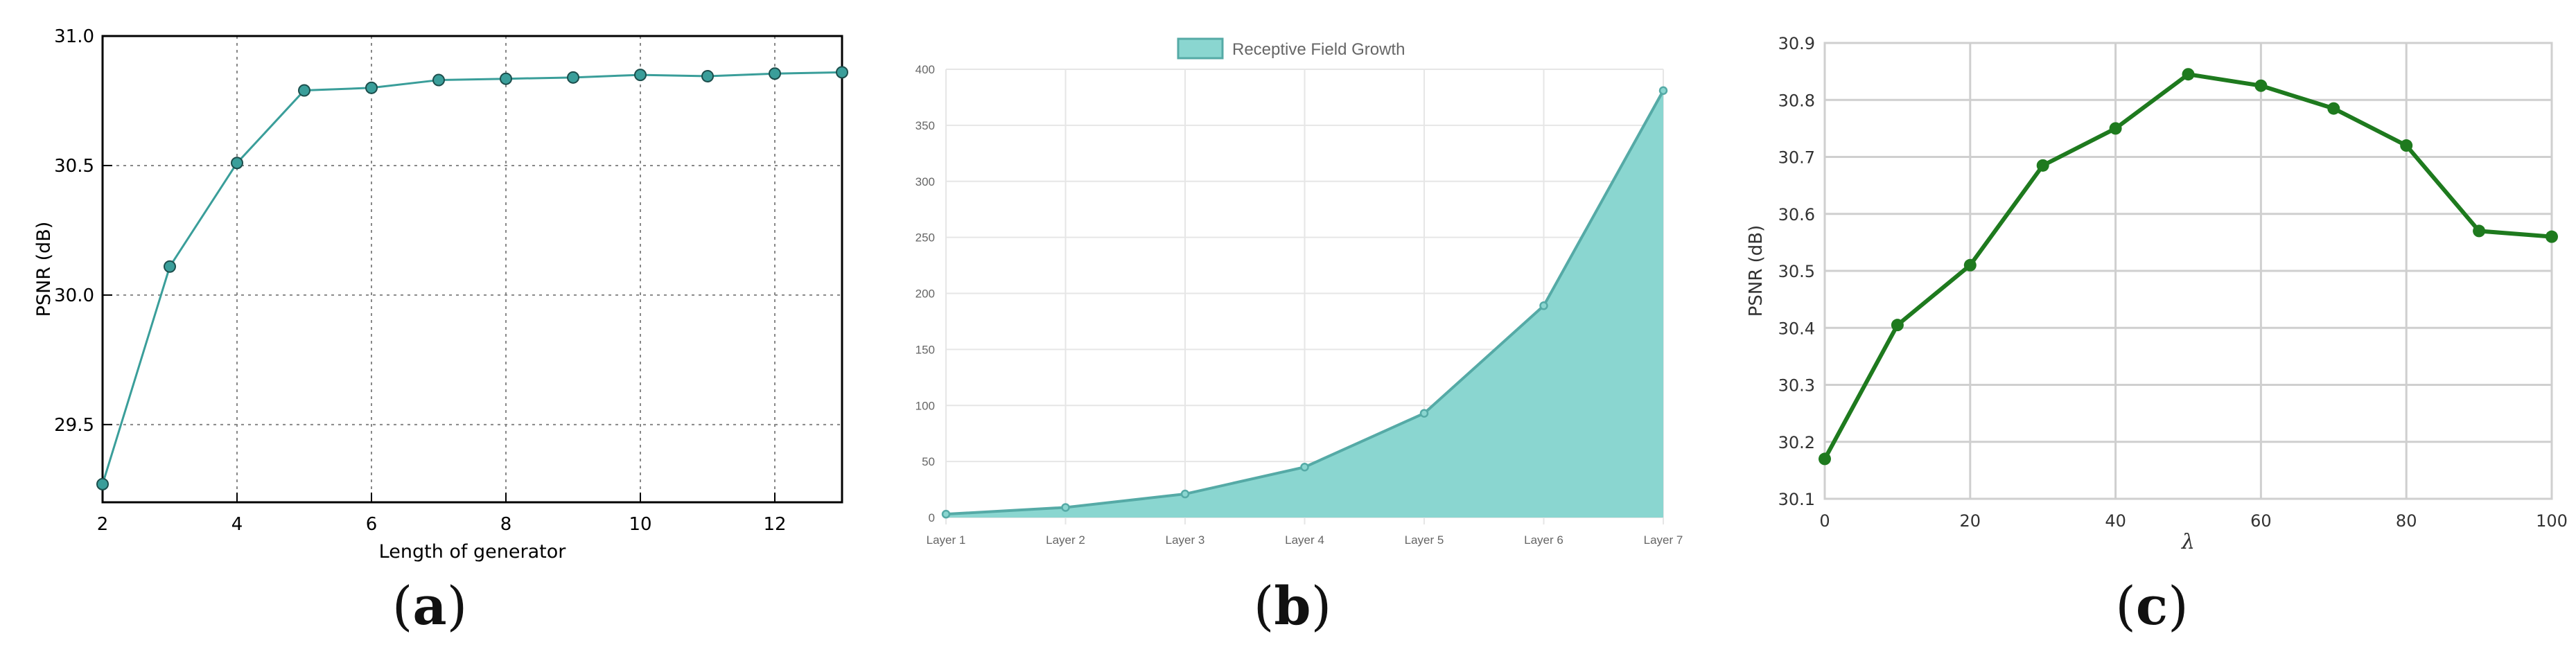 The height and width of the screenshot is (663, 2576). I want to click on x-tick-label: Layer 6, so click(1543, 540).